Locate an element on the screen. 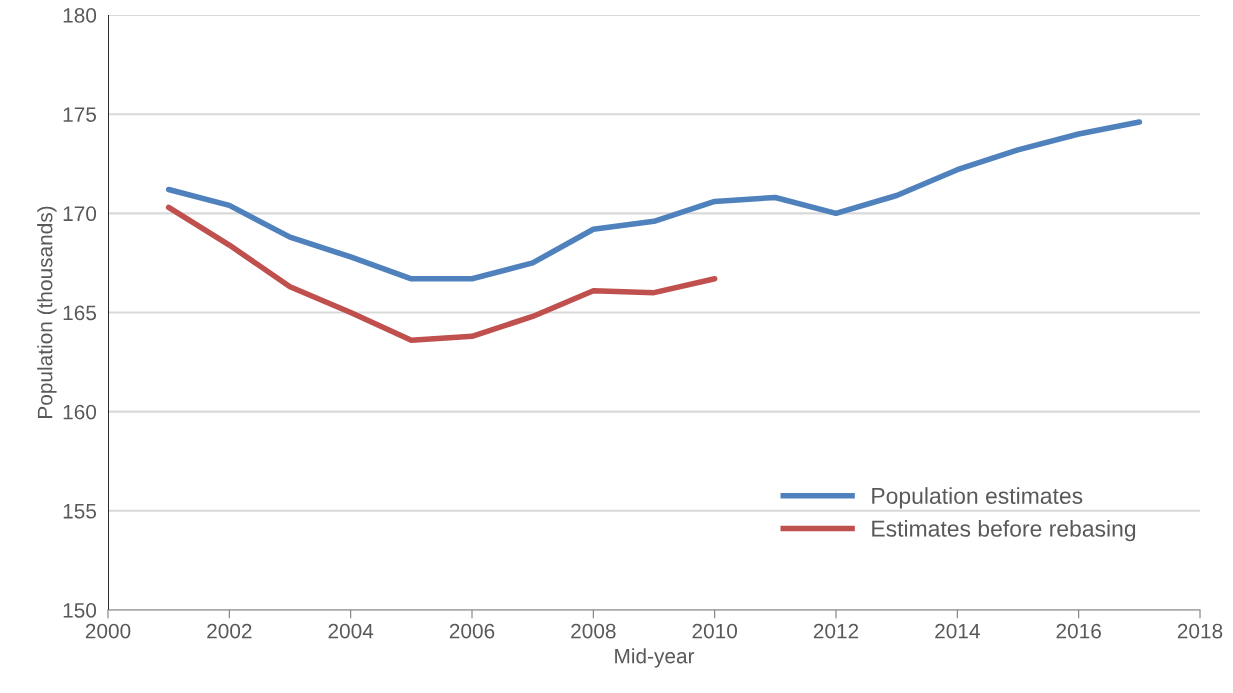 Image resolution: width=1233 pixels, height=693 pixels. y-tick-label: 175 is located at coordinates (80, 114).